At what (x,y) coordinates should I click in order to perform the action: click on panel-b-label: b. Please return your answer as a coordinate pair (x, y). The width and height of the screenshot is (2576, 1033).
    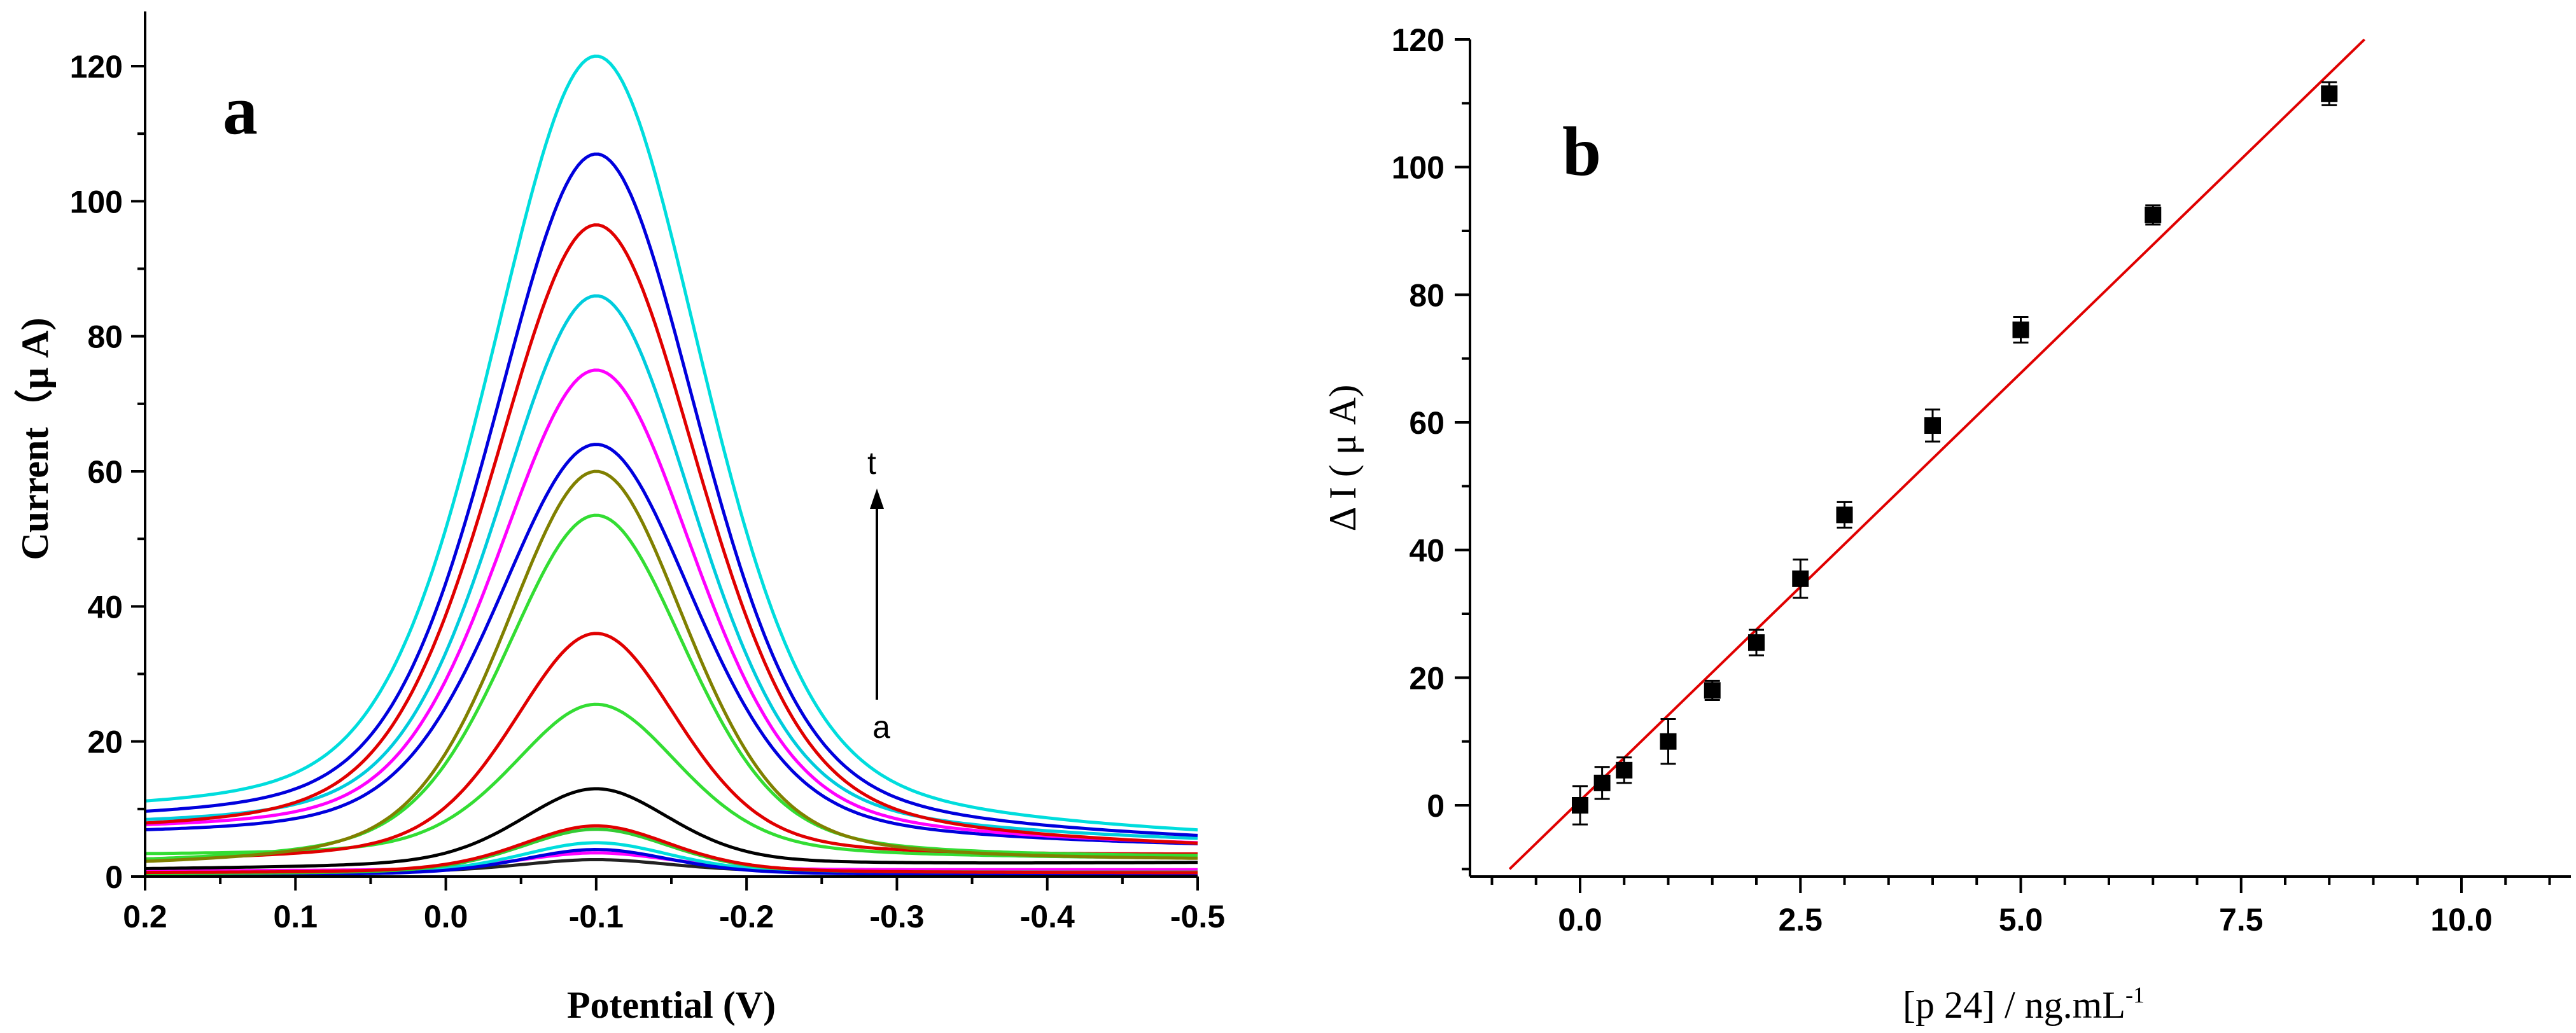
    Looking at the image, I should click on (1581, 151).